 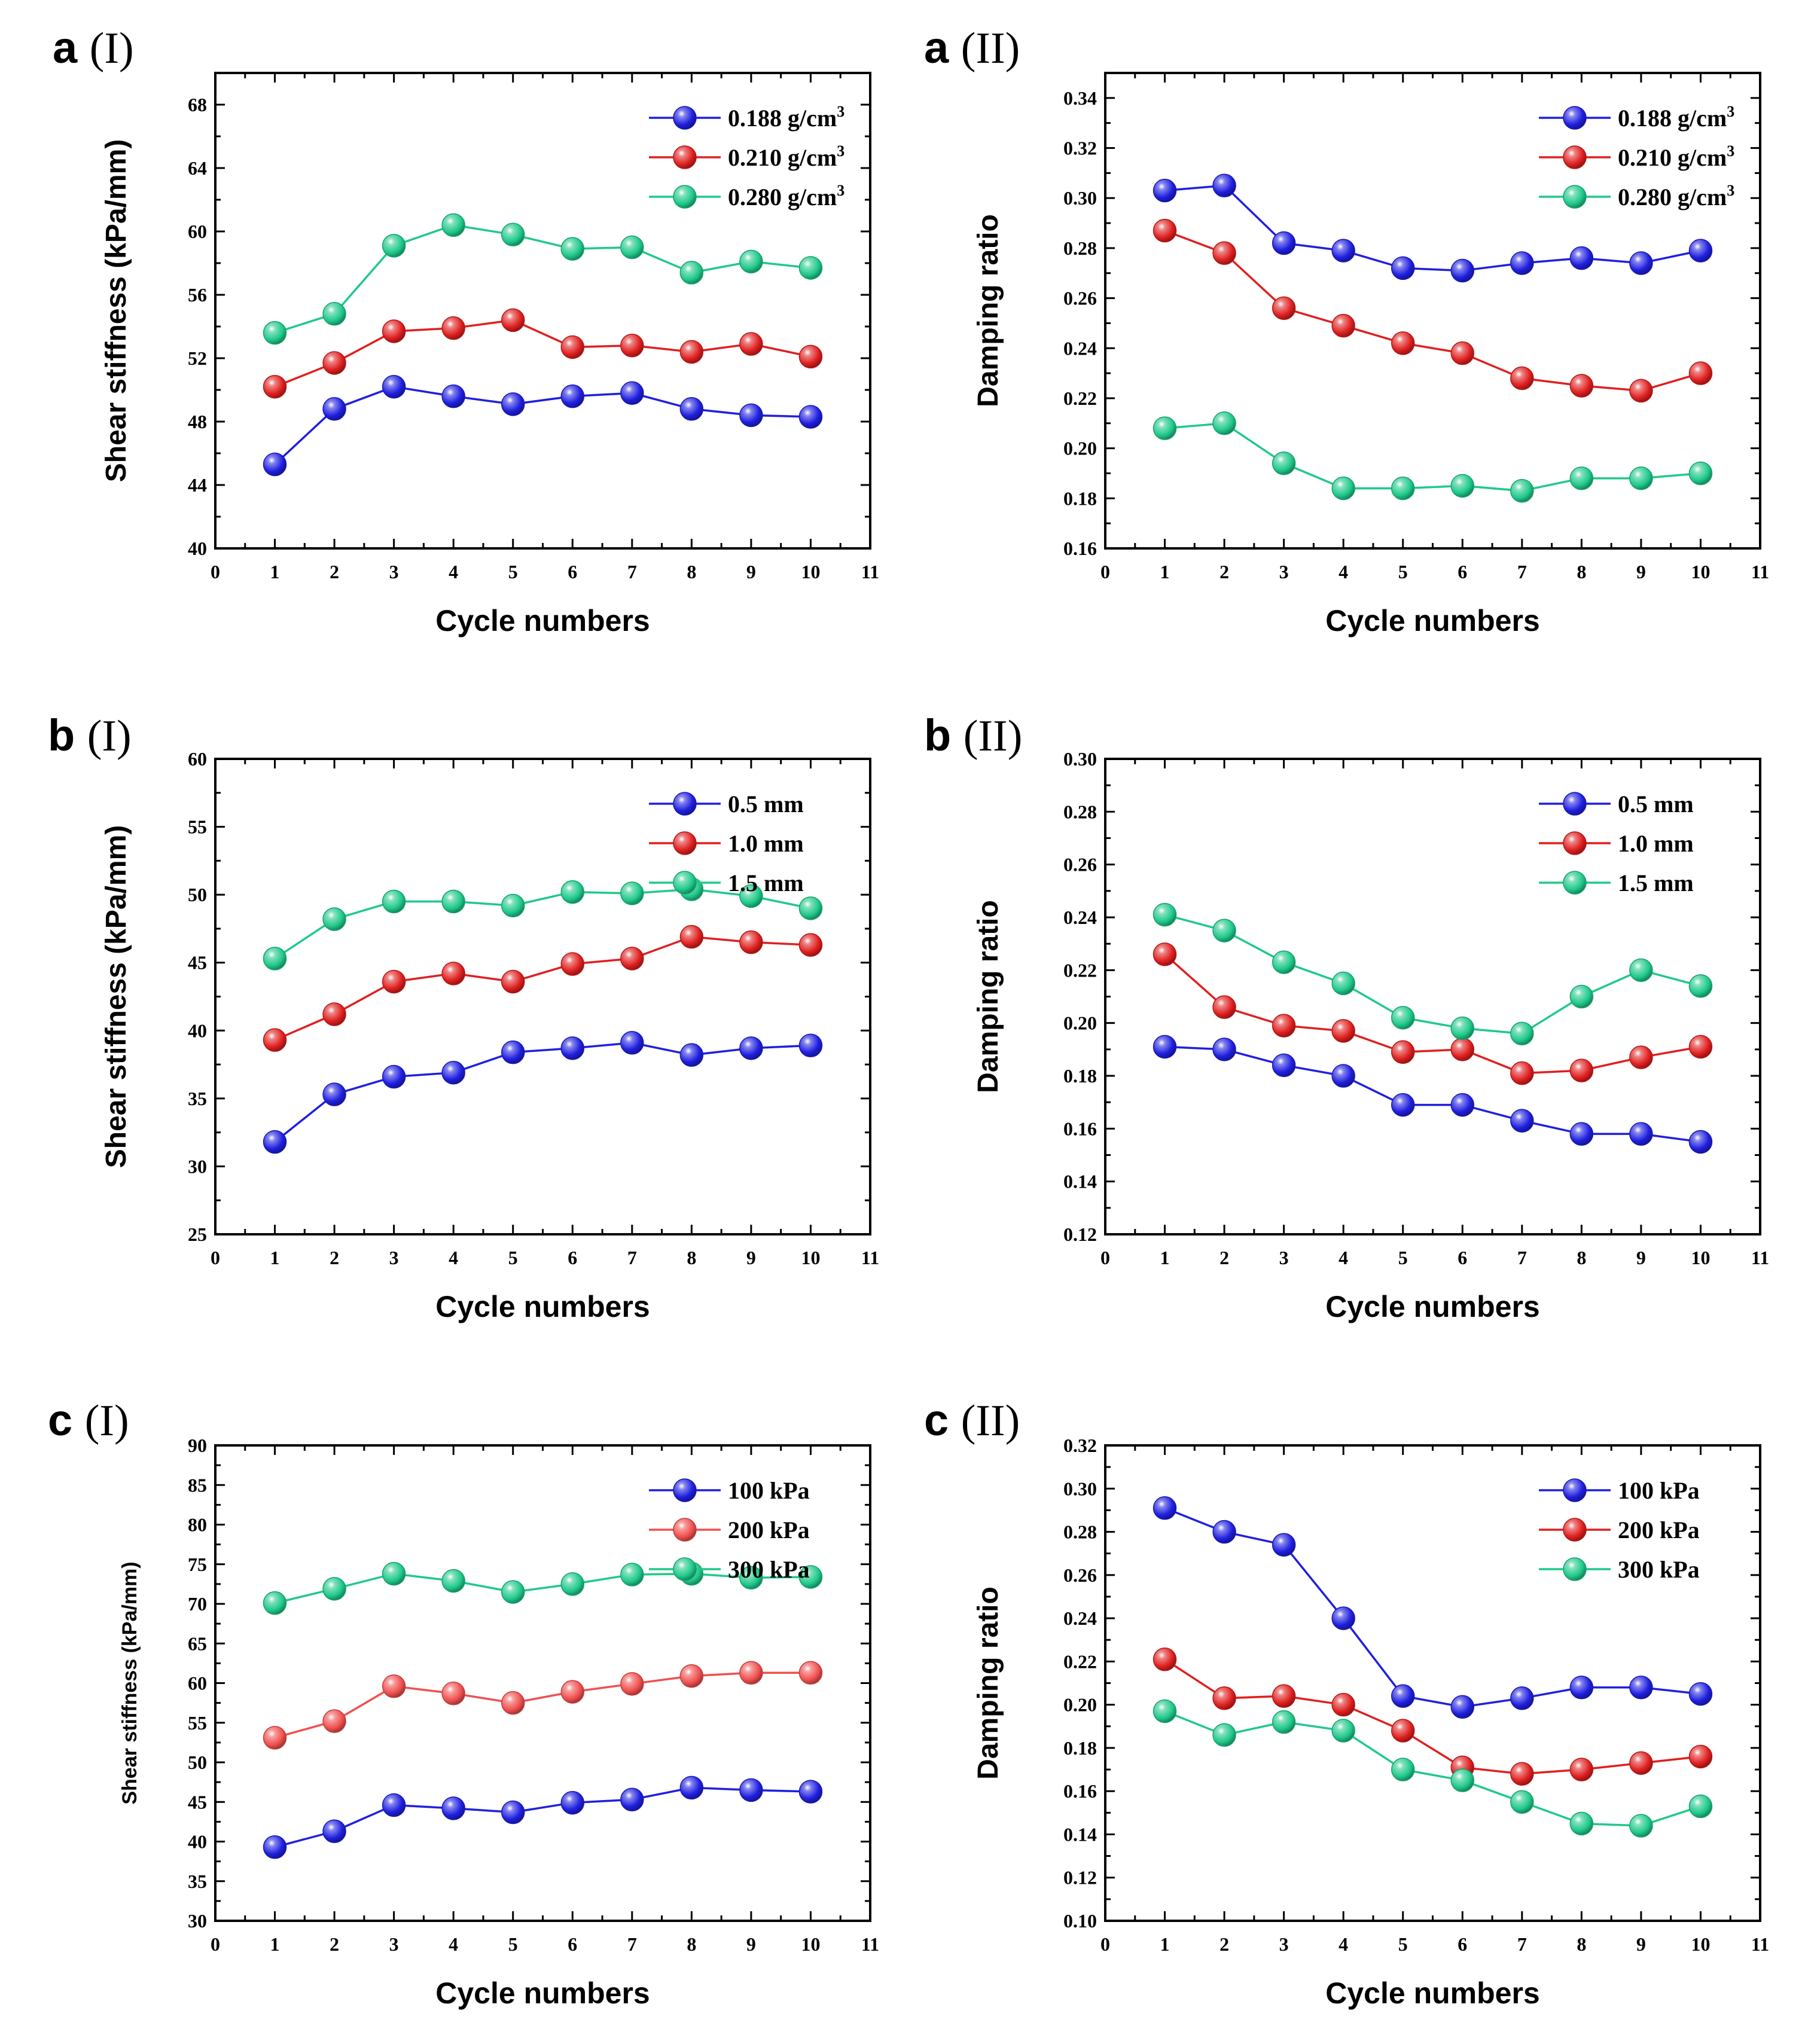 I want to click on panel-letter: b, so click(x=67, y=735).